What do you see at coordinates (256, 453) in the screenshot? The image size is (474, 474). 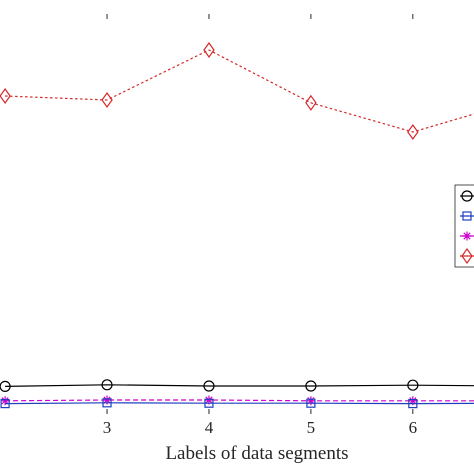 I see `x-axis-title: Labels of data segments` at bounding box center [256, 453].